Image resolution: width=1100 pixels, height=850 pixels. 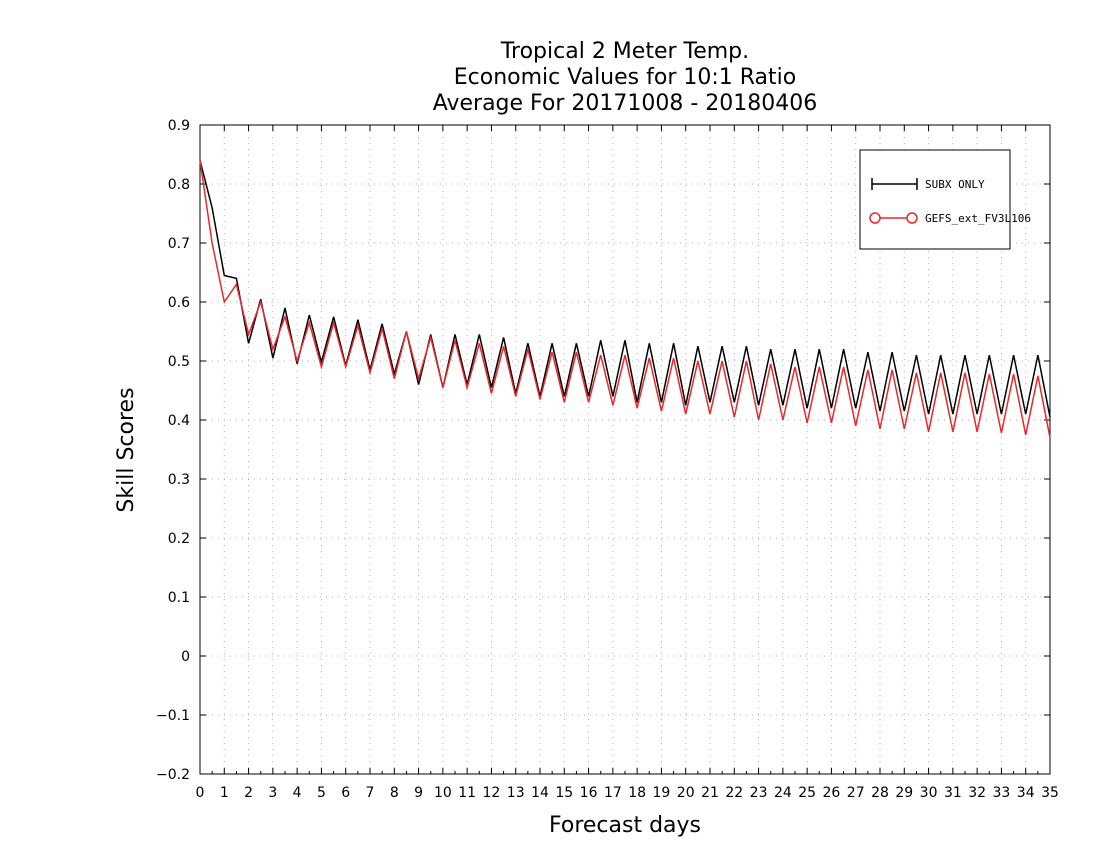 I want to click on x-tick-label: 30, so click(x=929, y=793).